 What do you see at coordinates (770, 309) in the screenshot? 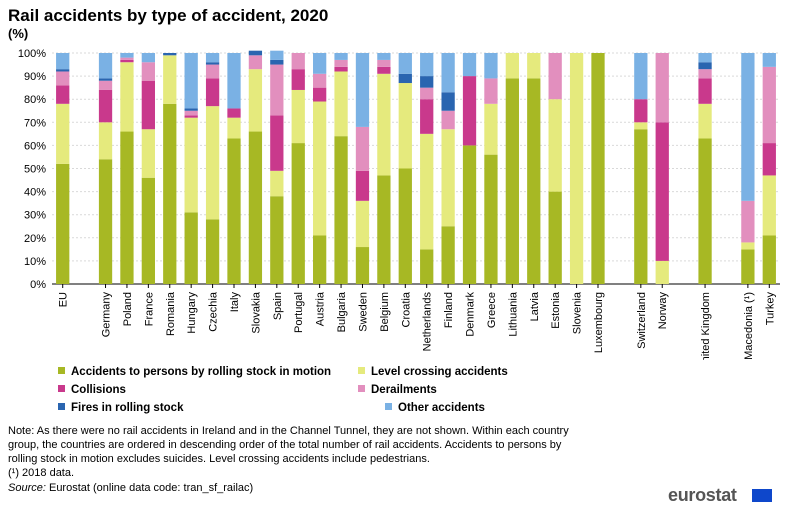
I see `category-label: Turkey` at bounding box center [770, 309].